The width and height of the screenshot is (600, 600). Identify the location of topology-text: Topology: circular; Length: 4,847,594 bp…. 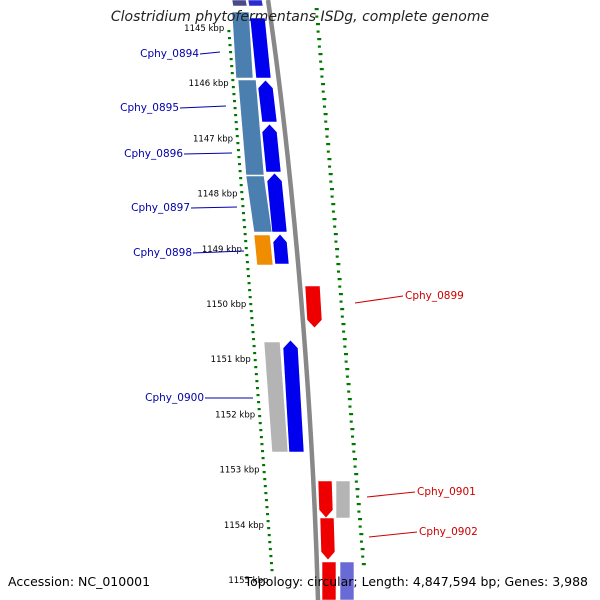
(416, 581).